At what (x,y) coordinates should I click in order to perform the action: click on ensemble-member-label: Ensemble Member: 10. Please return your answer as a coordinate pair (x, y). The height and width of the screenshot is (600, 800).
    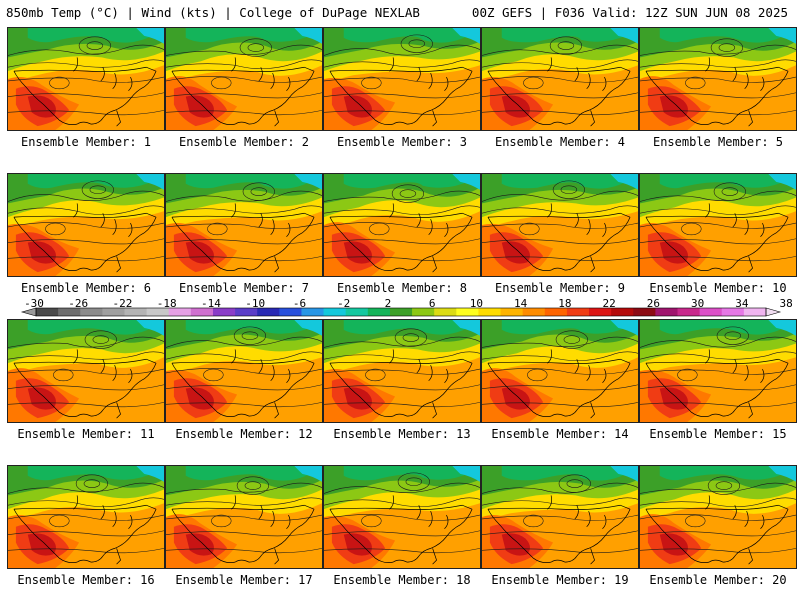
    Looking at the image, I should click on (718, 288).